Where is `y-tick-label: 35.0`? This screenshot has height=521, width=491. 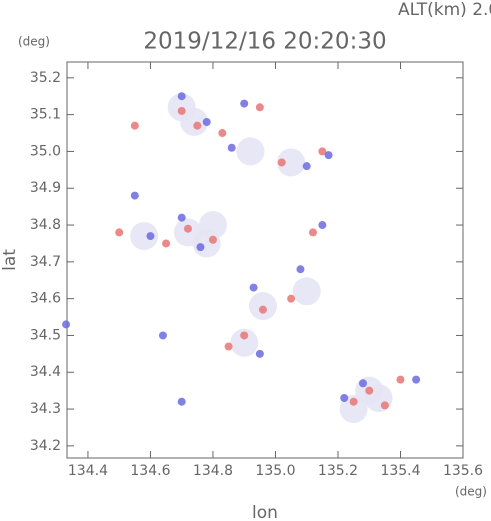
y-tick-label: 35.0 is located at coordinates (45, 151).